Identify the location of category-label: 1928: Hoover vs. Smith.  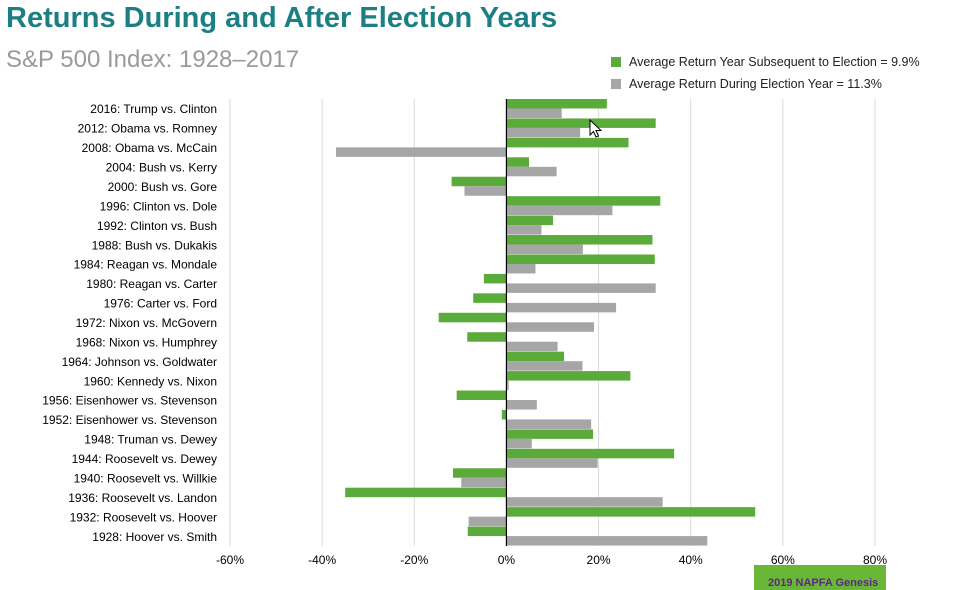
(154, 537).